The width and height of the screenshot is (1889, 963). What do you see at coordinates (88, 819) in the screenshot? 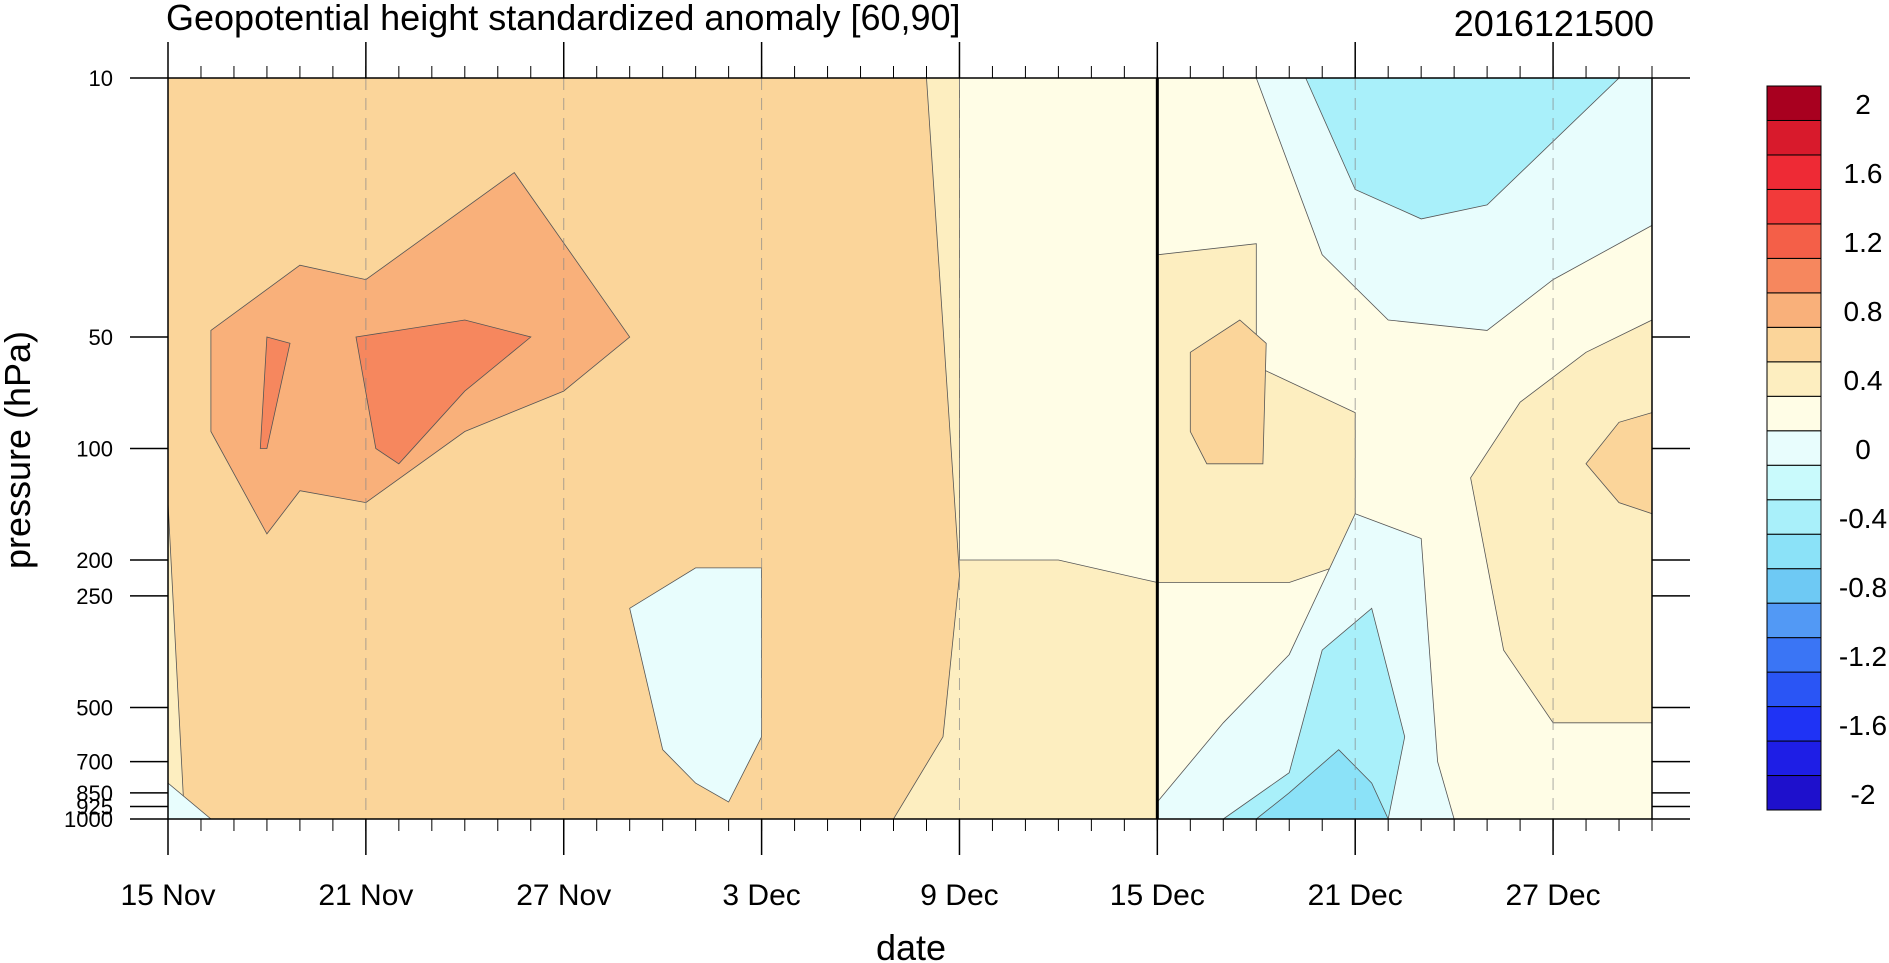
I see `y-tick-label: 1000` at bounding box center [88, 819].